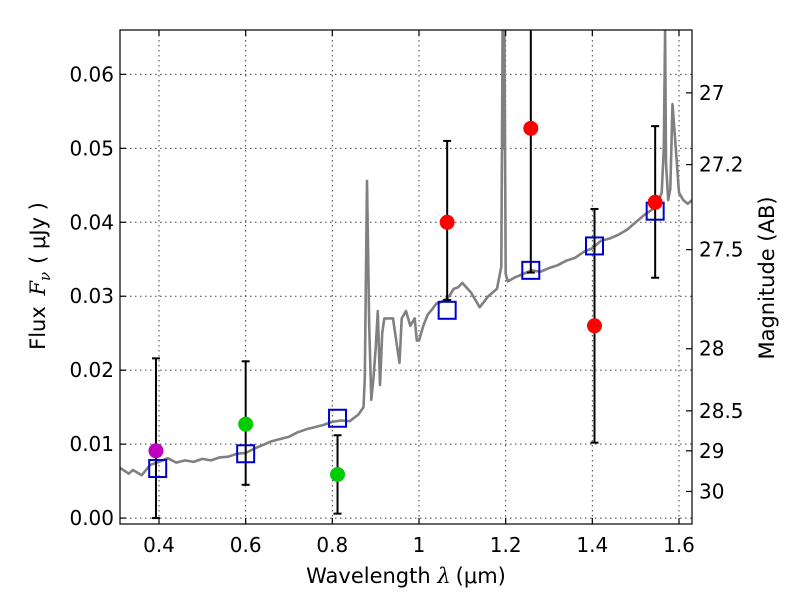 The image size is (800, 600). What do you see at coordinates (91, 444) in the screenshot?
I see `y-tick-label: 0.01` at bounding box center [91, 444].